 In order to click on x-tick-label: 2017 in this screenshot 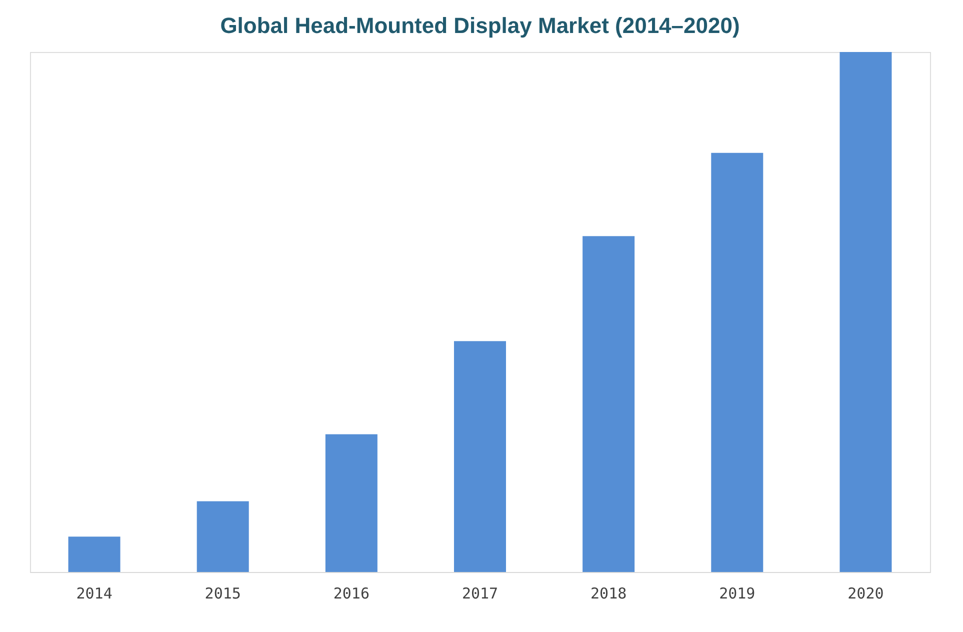, I will do `click(480, 593)`.